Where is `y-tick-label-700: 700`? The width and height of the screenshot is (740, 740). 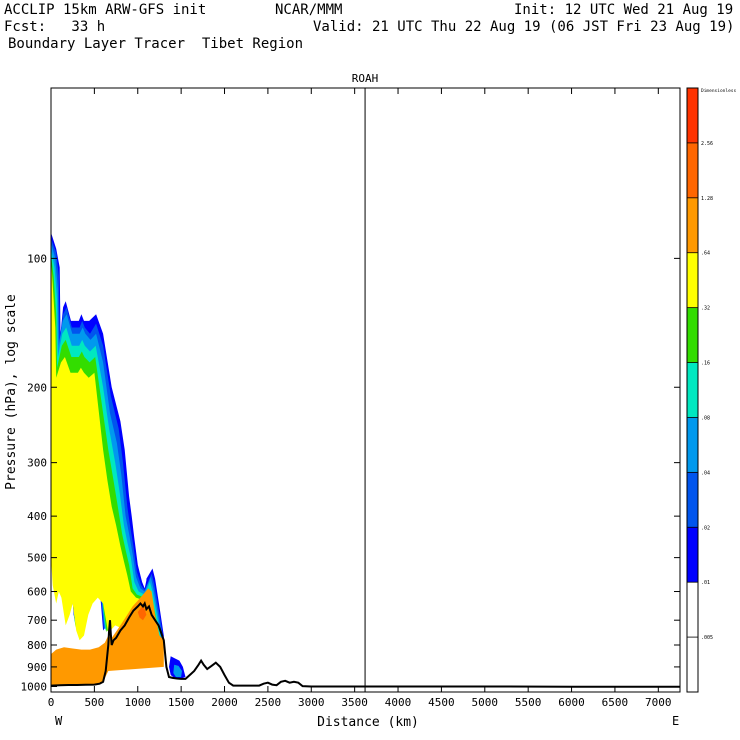 y-tick-label-700: 700 is located at coordinates (37, 620).